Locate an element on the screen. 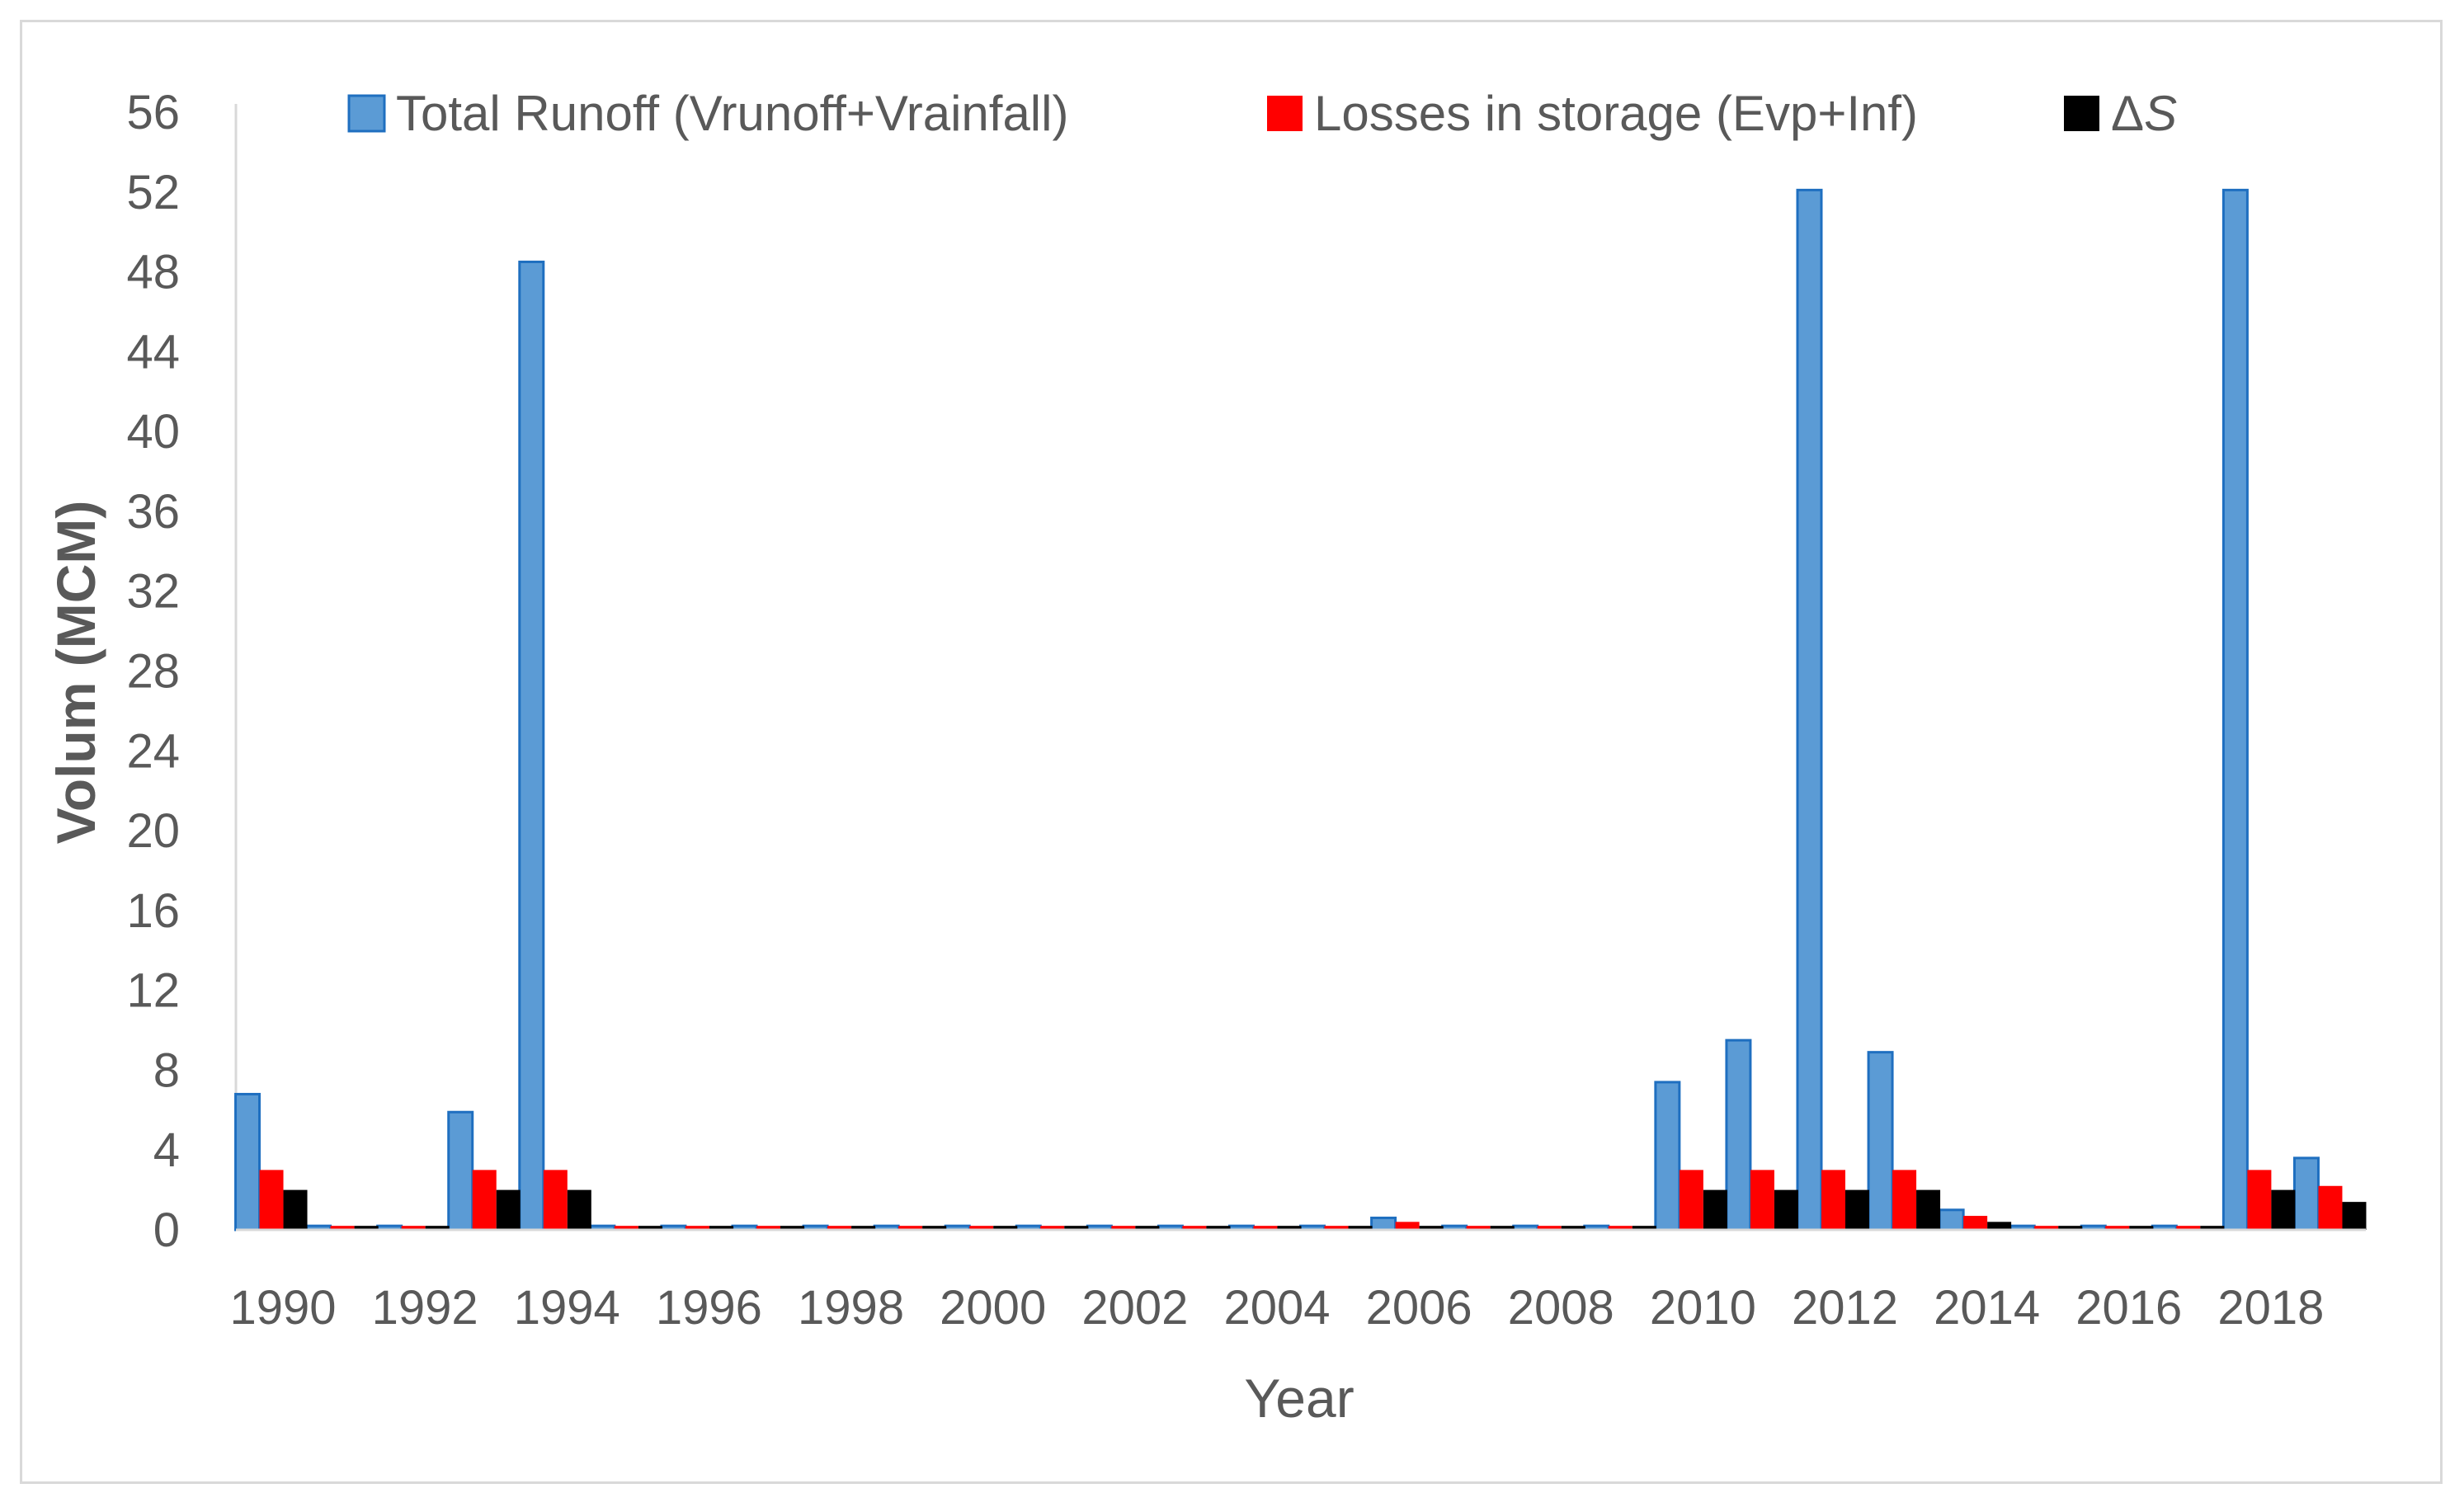 This screenshot has width=2464, height=1507. y-tick-label: 32 is located at coordinates (153, 592).